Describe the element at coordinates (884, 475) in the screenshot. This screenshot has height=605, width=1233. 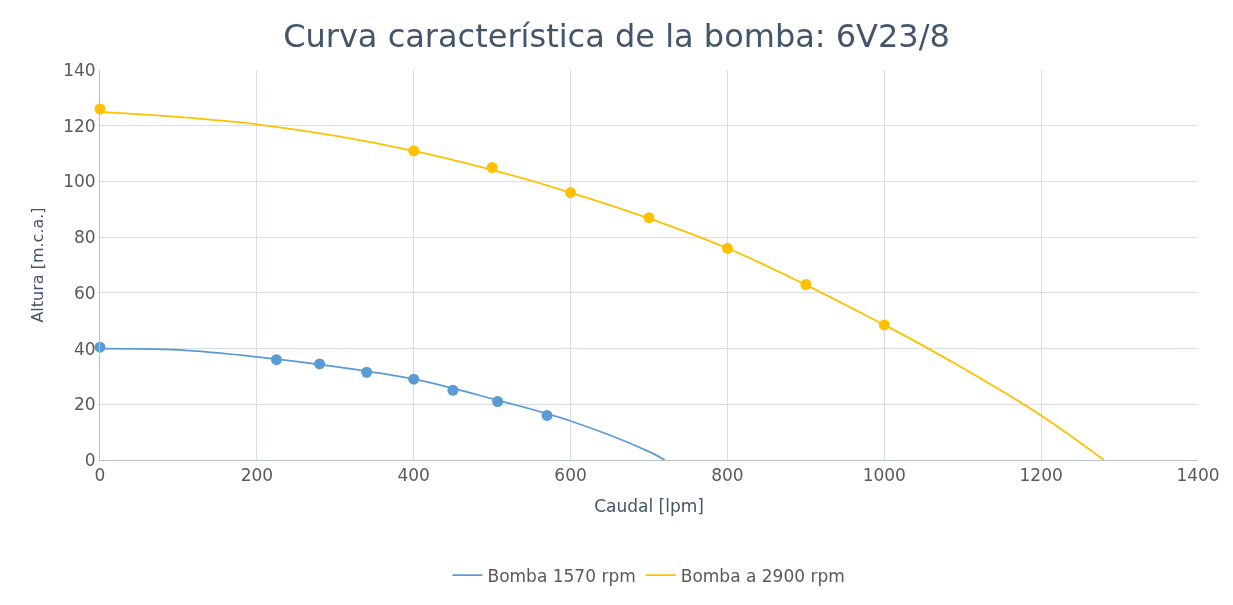
I see `x-tick-label: 1000` at that location.